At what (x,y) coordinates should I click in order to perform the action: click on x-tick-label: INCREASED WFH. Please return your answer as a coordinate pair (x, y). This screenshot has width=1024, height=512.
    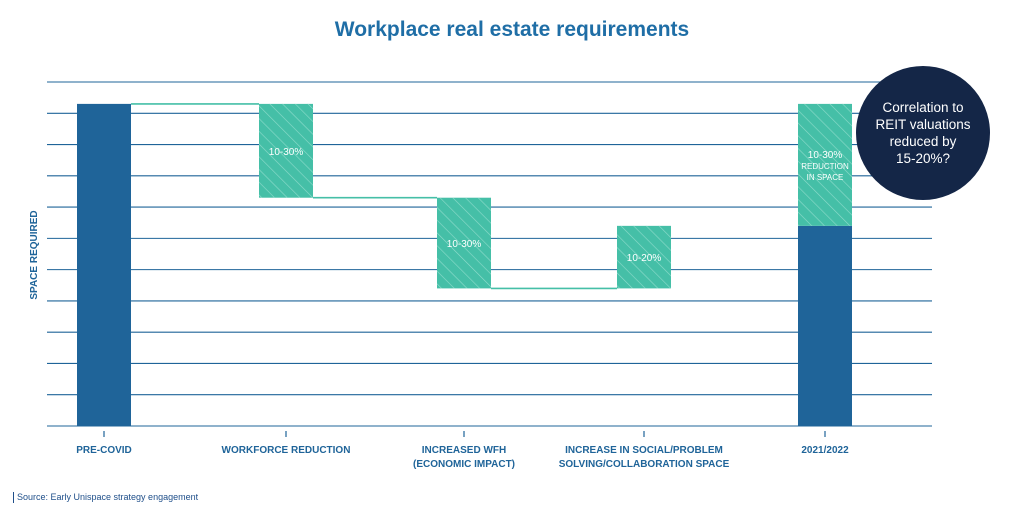
    Looking at the image, I should click on (464, 450).